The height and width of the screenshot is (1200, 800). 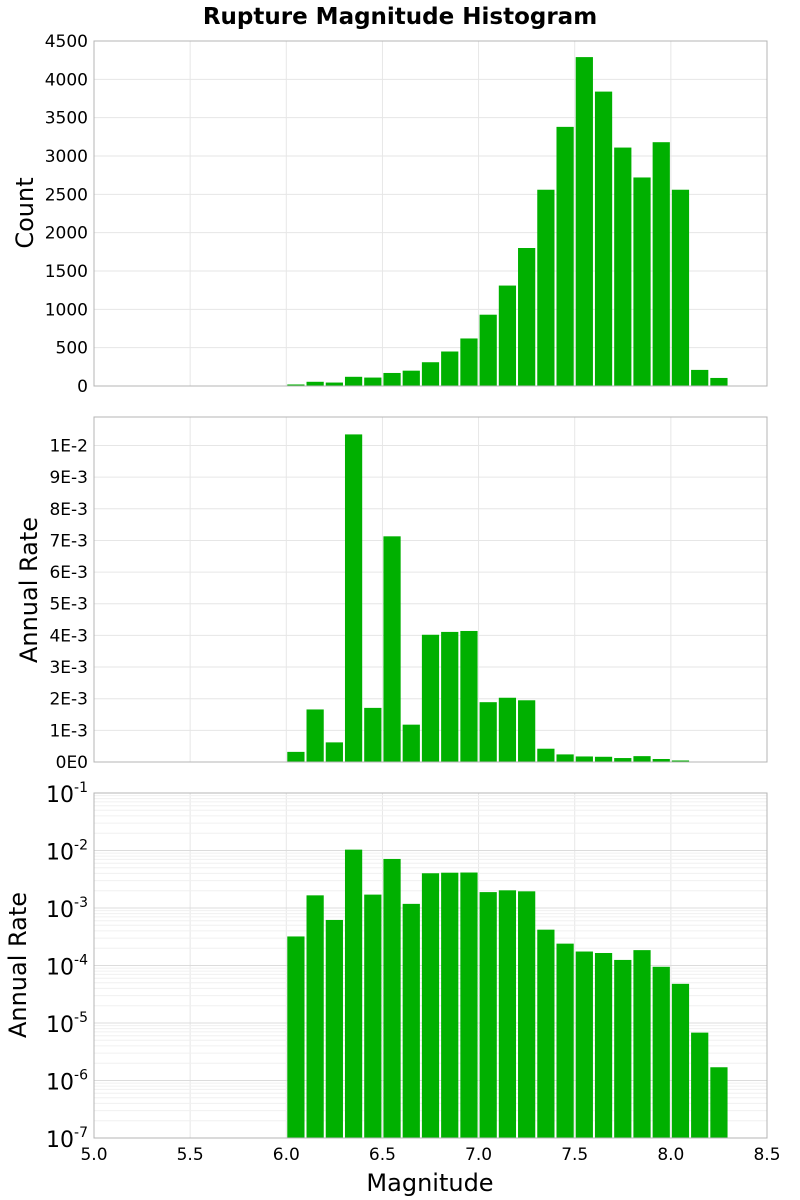 What do you see at coordinates (66, 119) in the screenshot?
I see `y-tick-label: 3500` at bounding box center [66, 119].